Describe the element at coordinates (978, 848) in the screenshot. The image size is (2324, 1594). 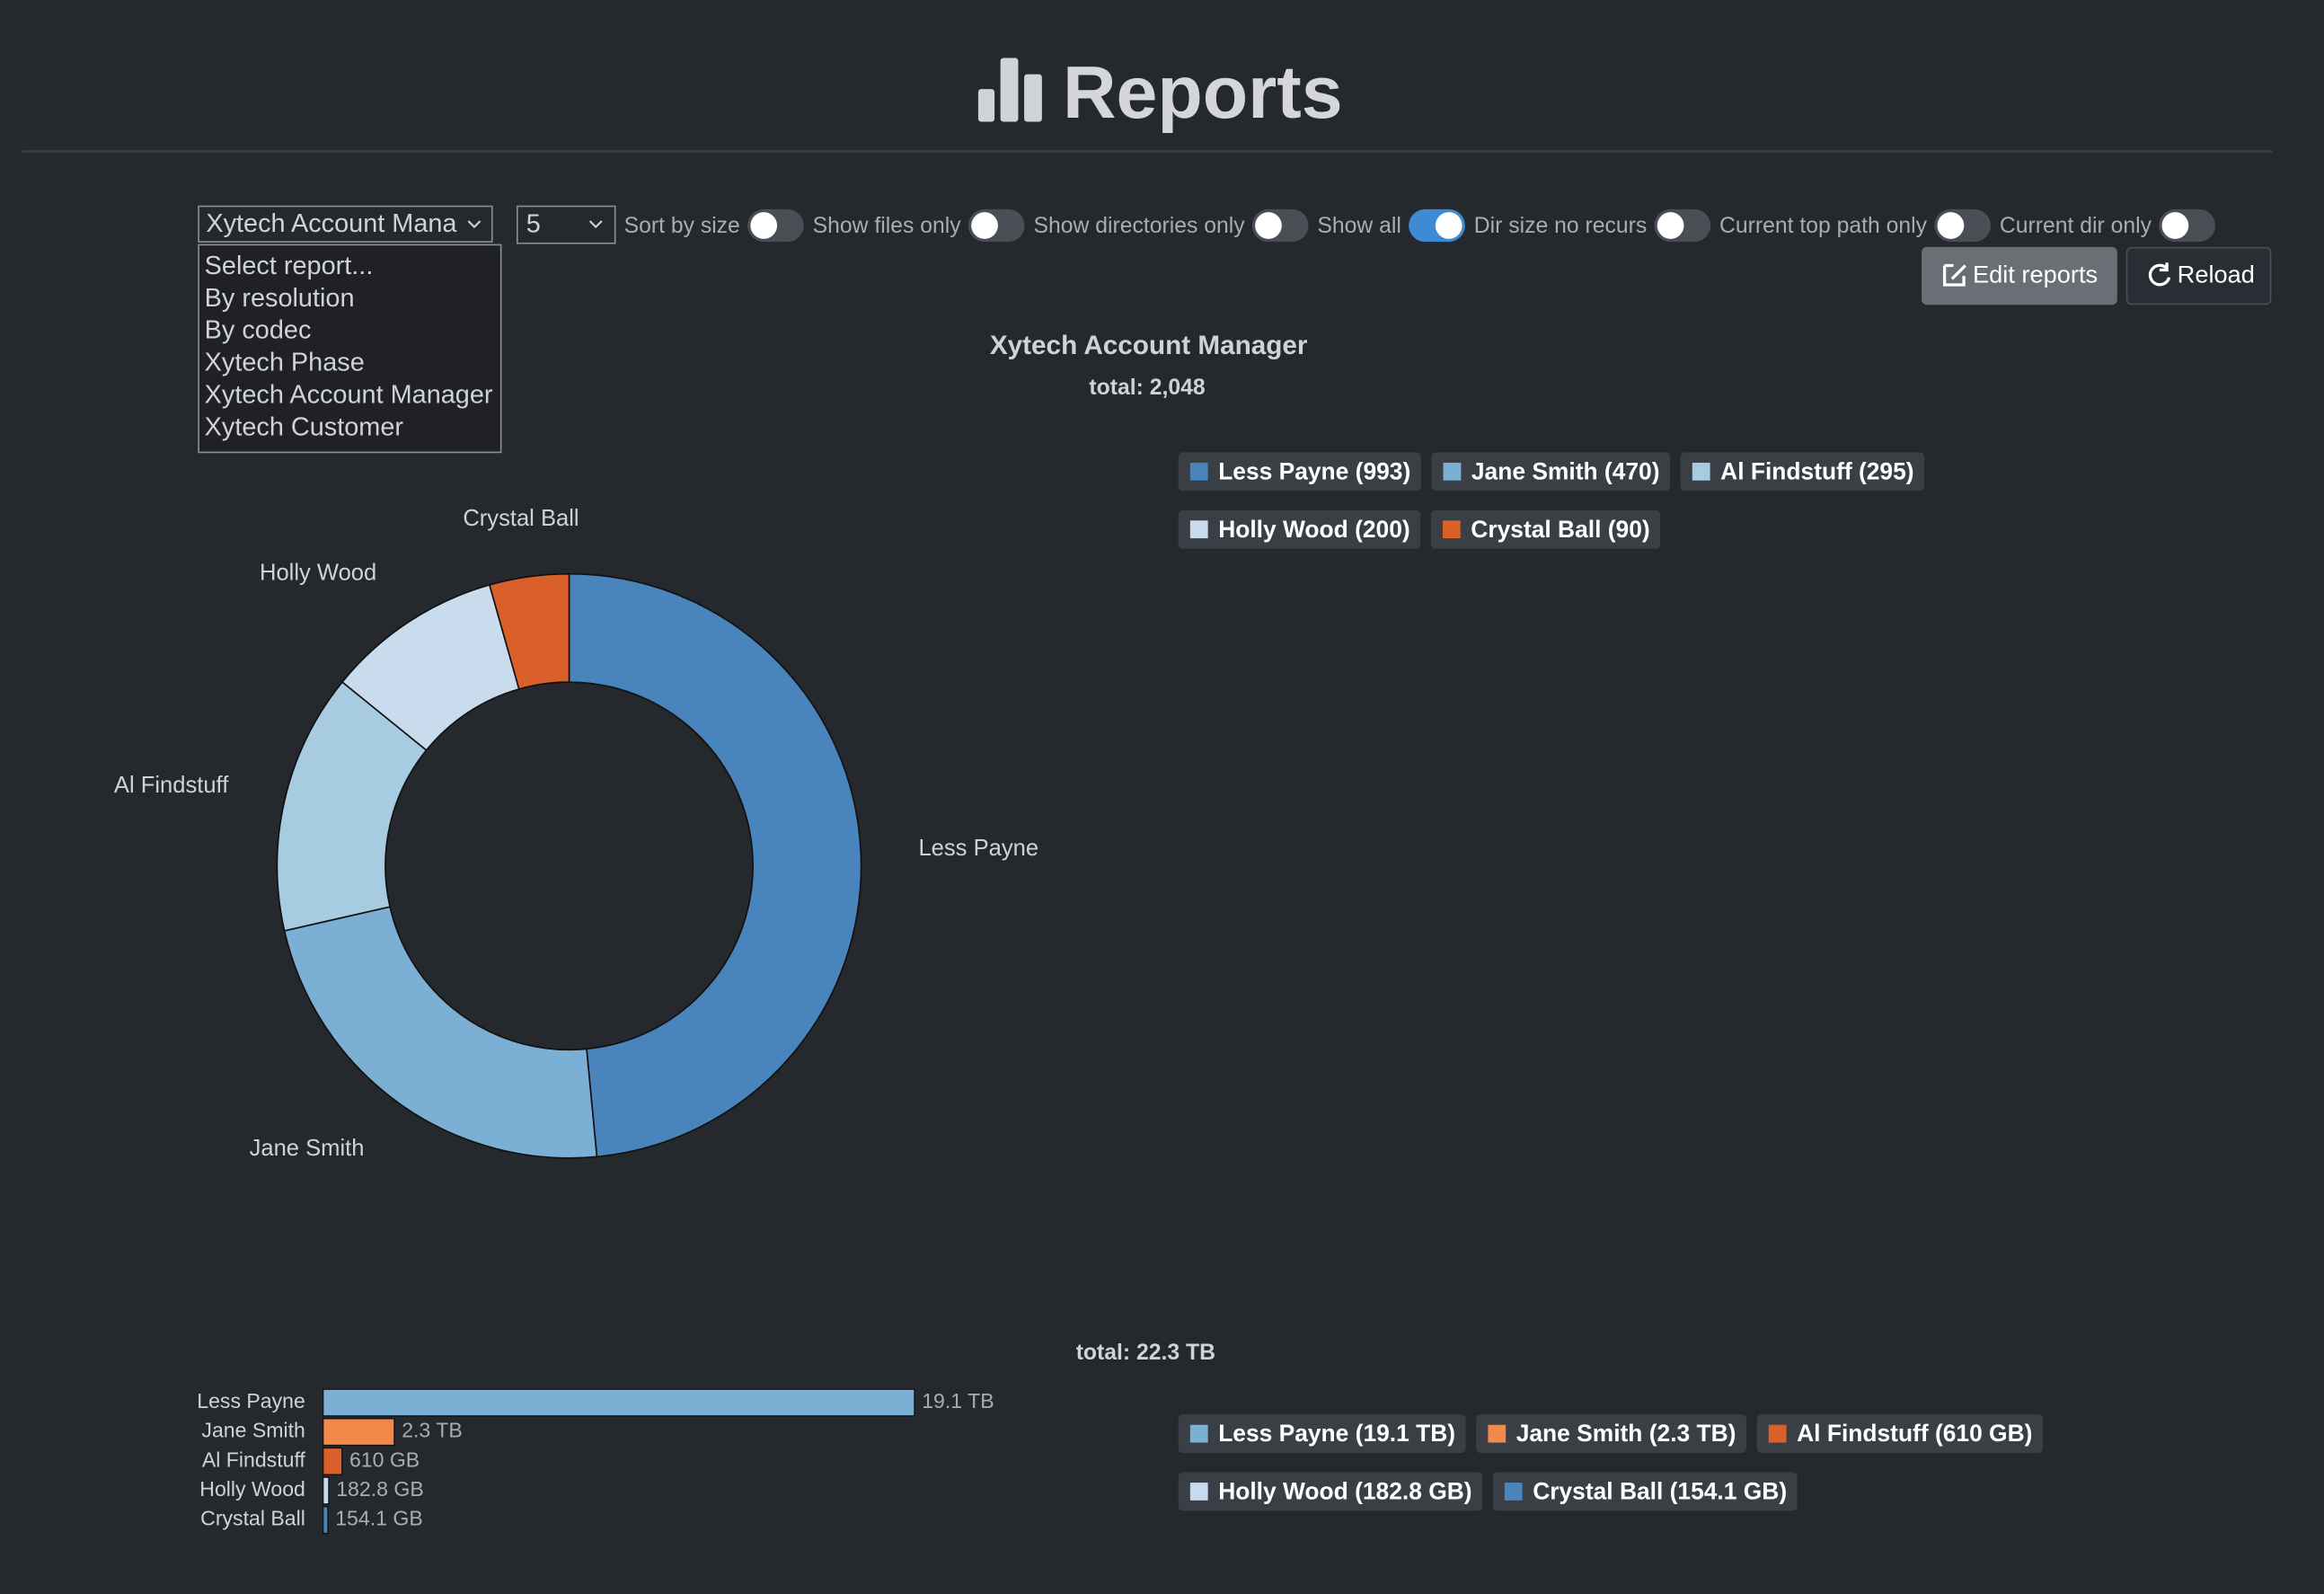
I see `slice-label: Less Payne` at that location.